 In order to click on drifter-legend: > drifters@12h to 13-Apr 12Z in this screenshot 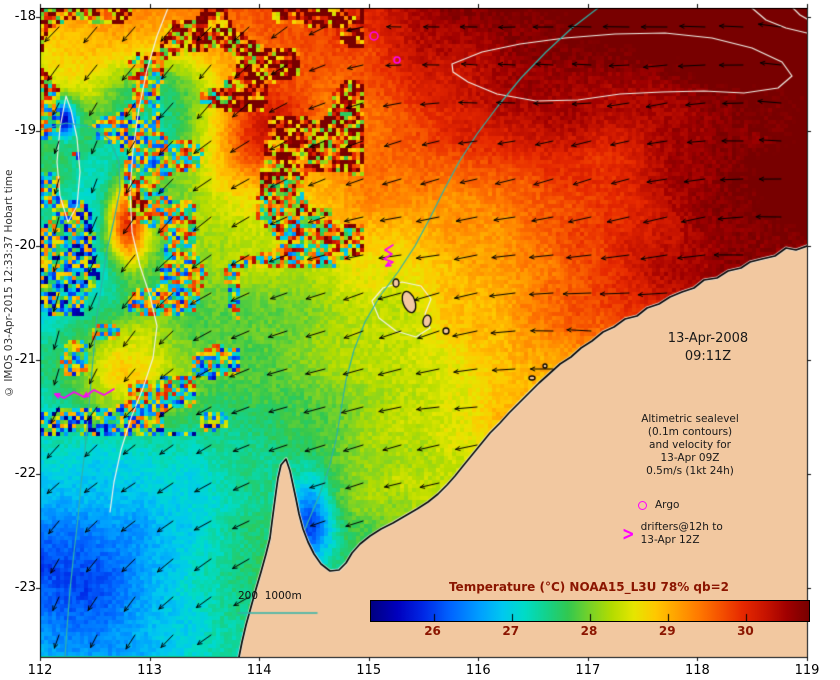, I will do `click(672, 534)`.